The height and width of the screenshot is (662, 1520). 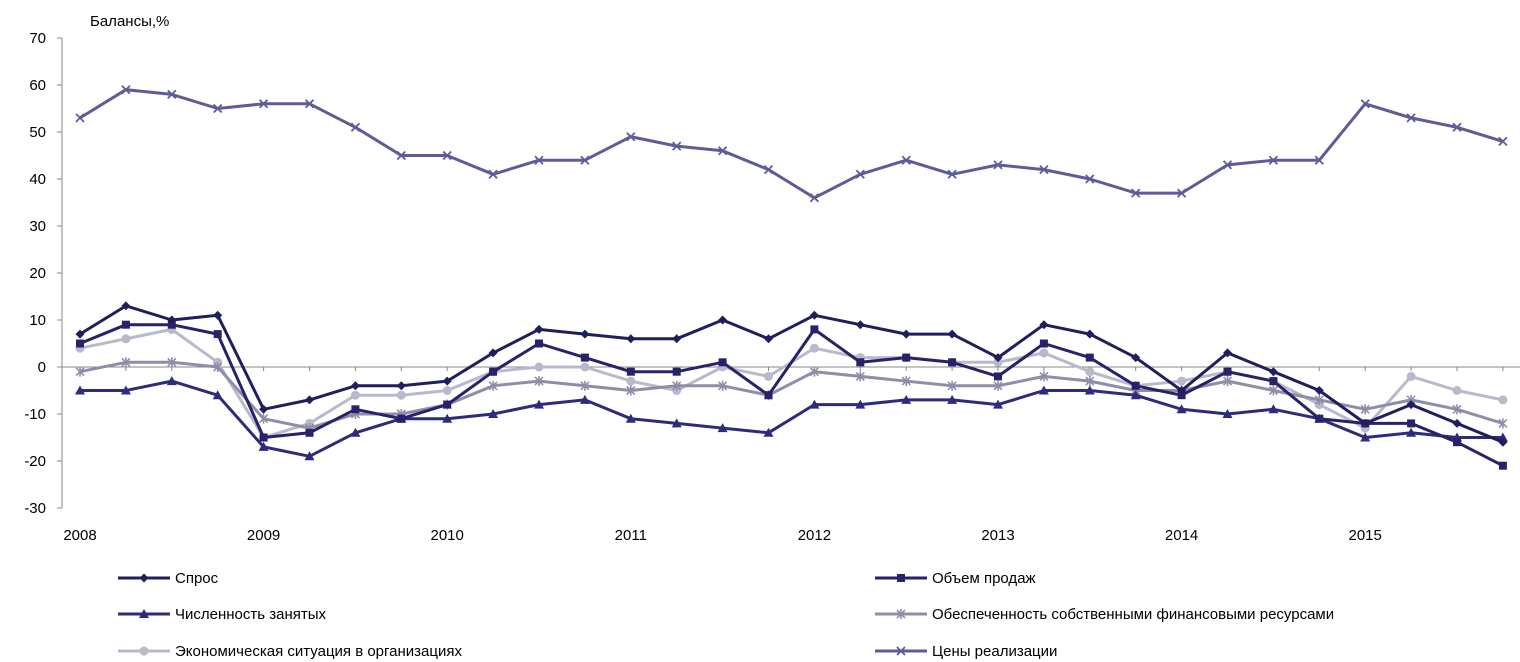 What do you see at coordinates (37, 179) in the screenshot?
I see `y-tick-label: 40` at bounding box center [37, 179].